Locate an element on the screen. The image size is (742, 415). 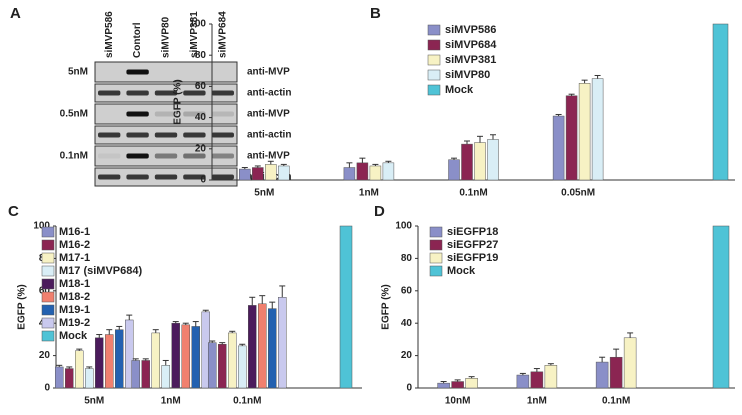
blot-strip is located at coordinates (166, 114).